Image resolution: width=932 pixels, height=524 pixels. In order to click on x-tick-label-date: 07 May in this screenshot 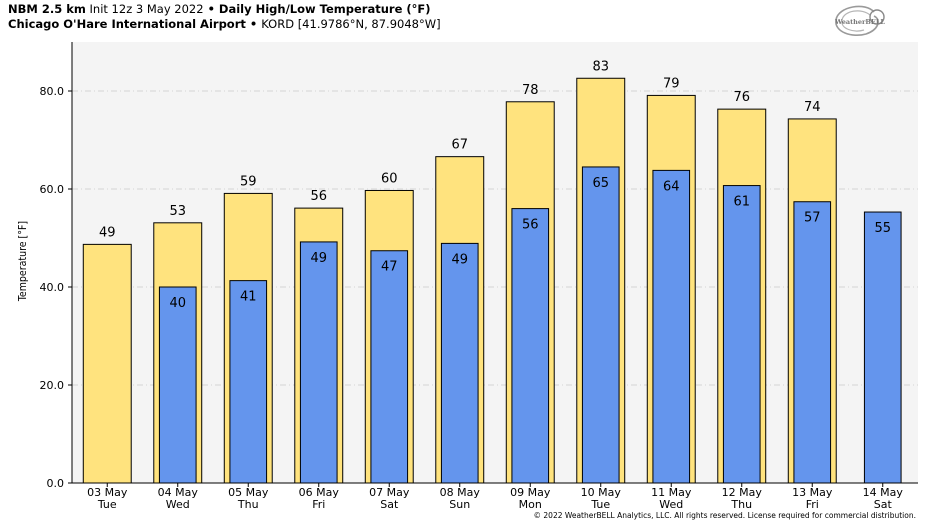, I will do `click(389, 492)`.